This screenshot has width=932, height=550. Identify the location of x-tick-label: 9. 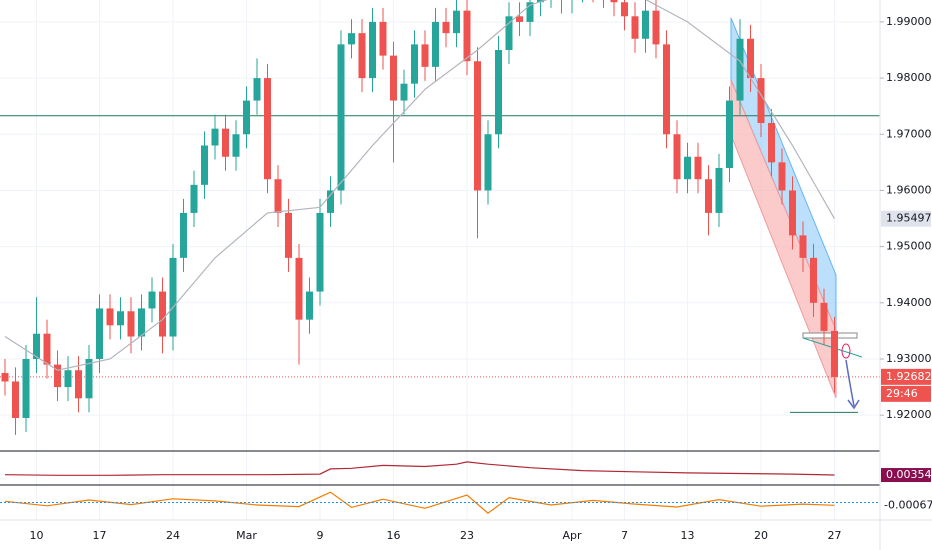
(320, 535).